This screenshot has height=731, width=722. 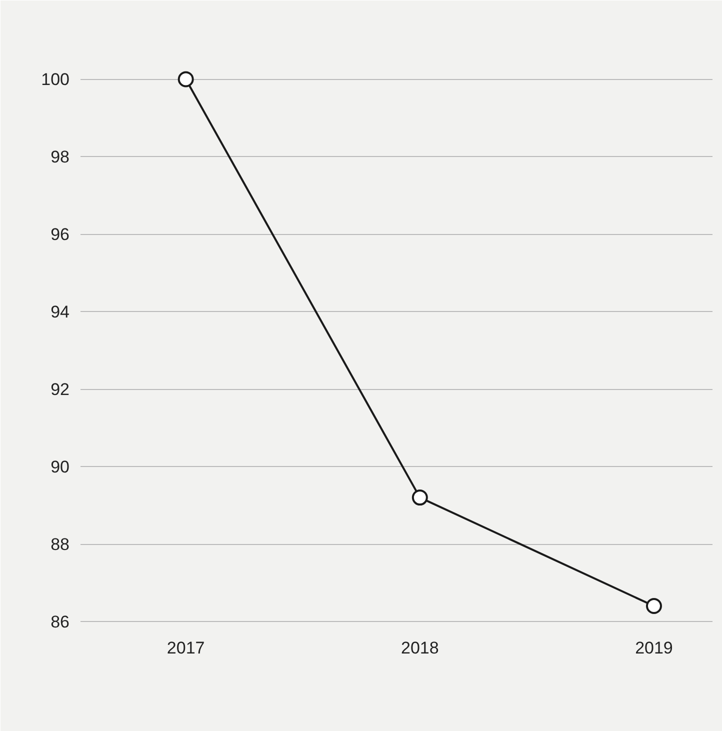 What do you see at coordinates (60, 467) in the screenshot?
I see `y-tick-label: 90` at bounding box center [60, 467].